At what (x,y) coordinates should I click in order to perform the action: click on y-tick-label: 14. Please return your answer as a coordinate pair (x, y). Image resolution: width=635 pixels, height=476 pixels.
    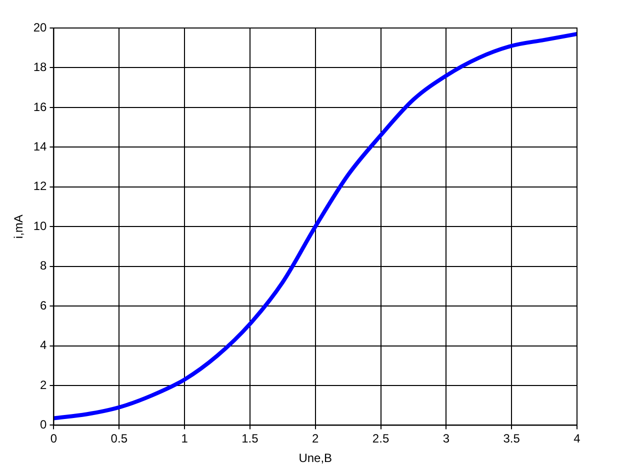
    Looking at the image, I should click on (40, 146).